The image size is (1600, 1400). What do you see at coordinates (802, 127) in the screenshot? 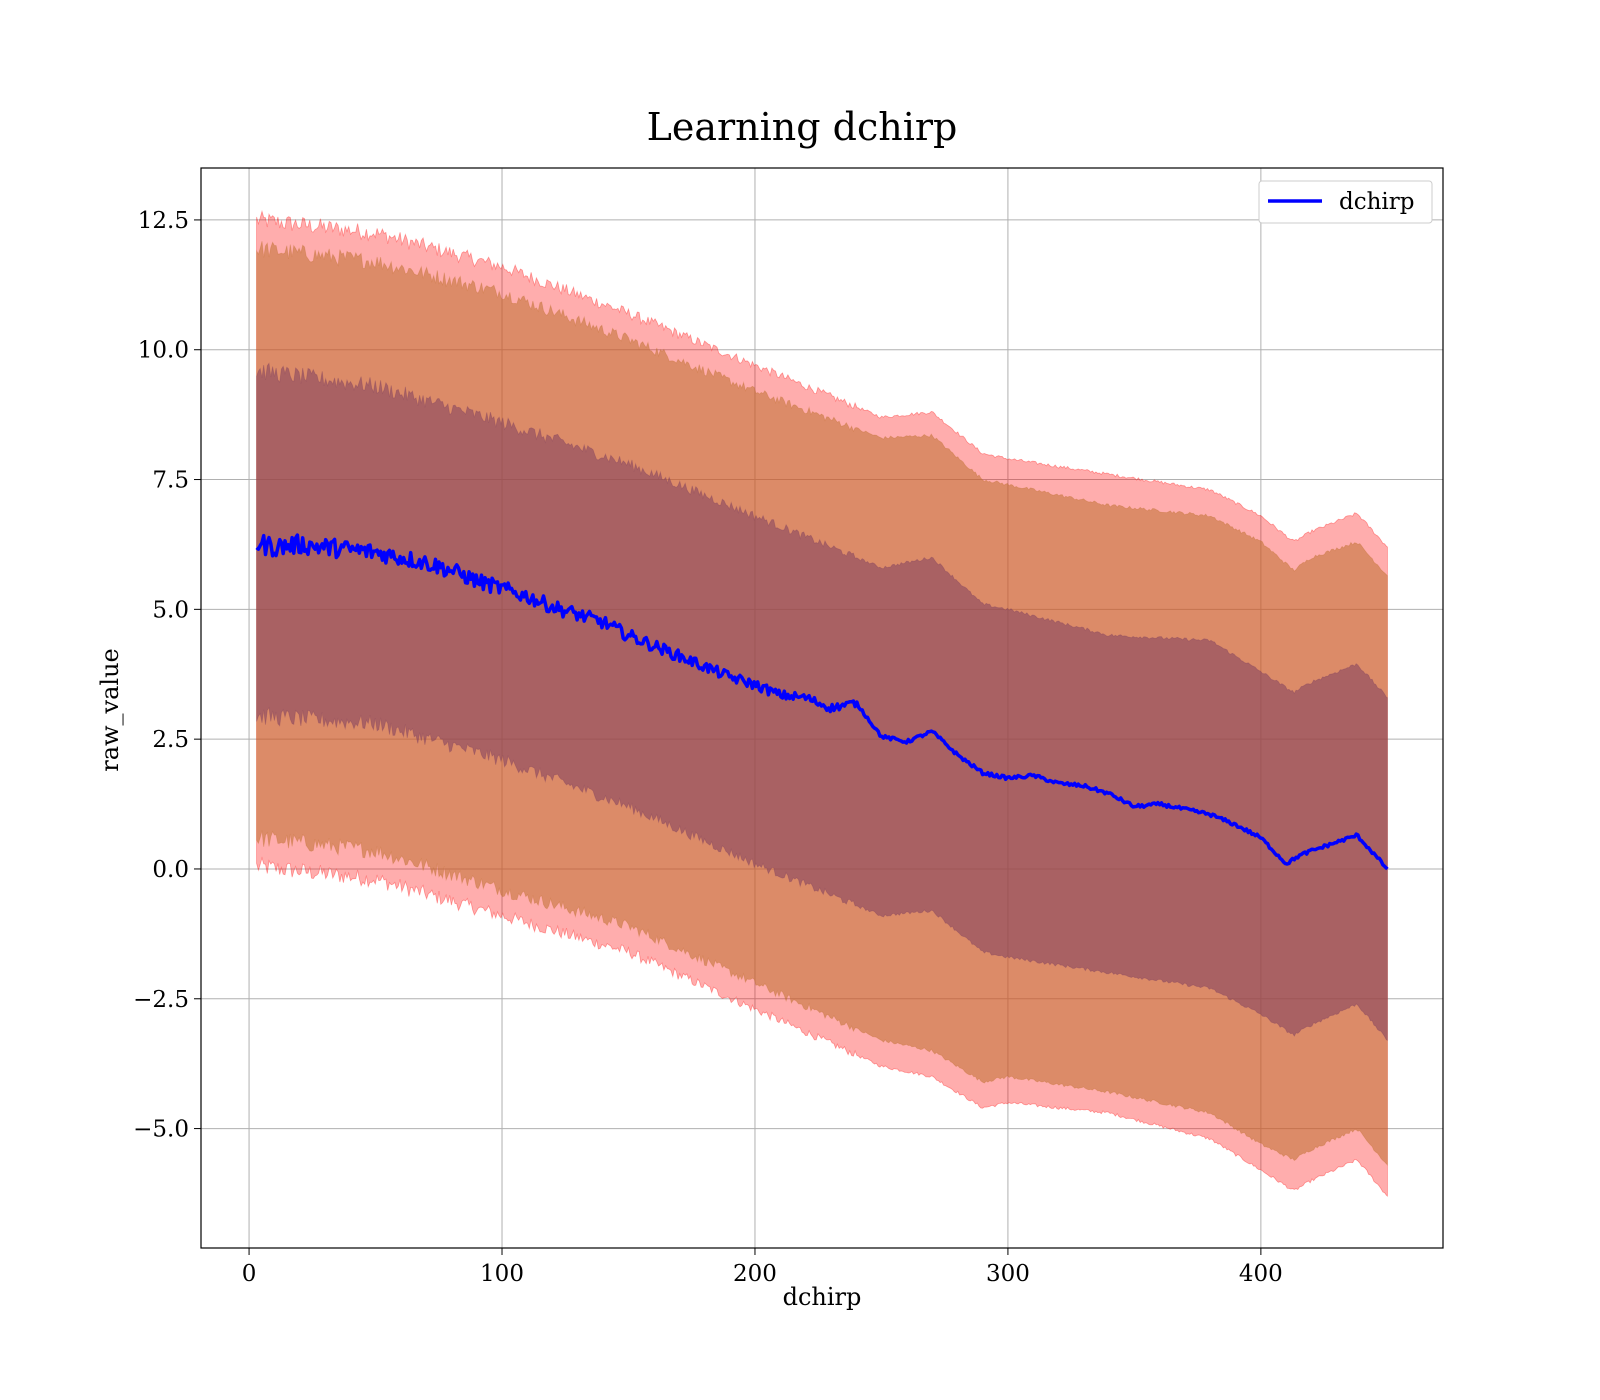
I see `chart-title: Learning dchirp` at bounding box center [802, 127].